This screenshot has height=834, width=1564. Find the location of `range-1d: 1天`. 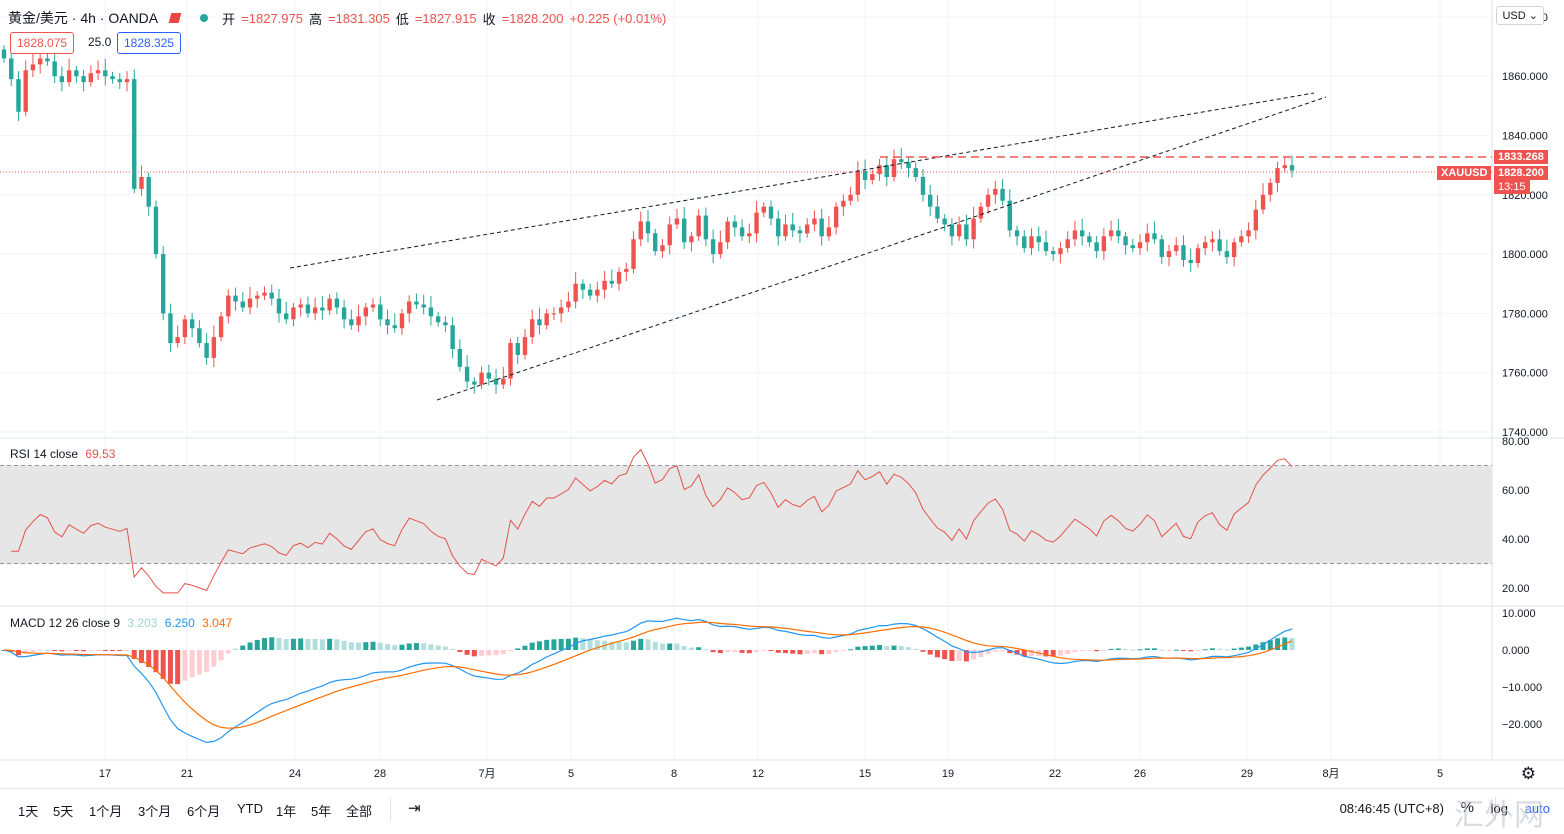

range-1d: 1天 is located at coordinates (28, 811).